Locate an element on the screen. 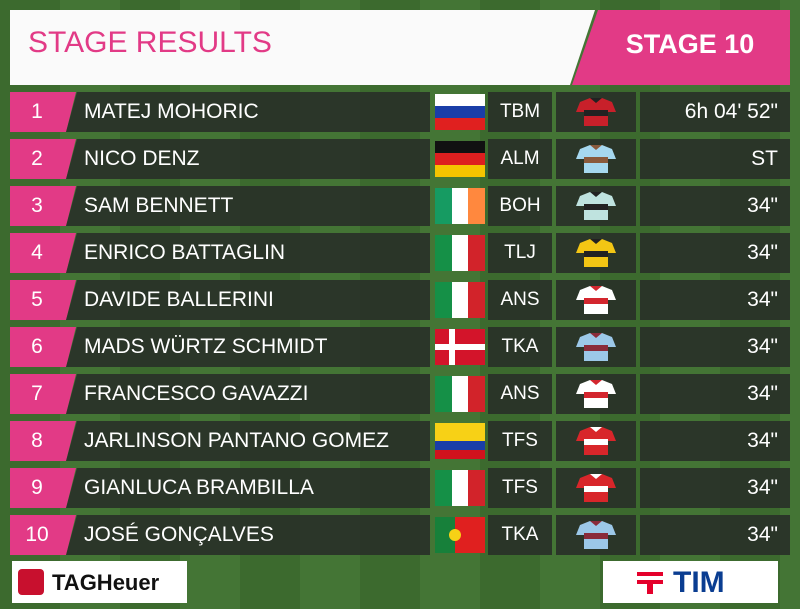 The width and height of the screenshot is (800, 609). rider-name: FRANCESCO GAVAZZI is located at coordinates (196, 393).